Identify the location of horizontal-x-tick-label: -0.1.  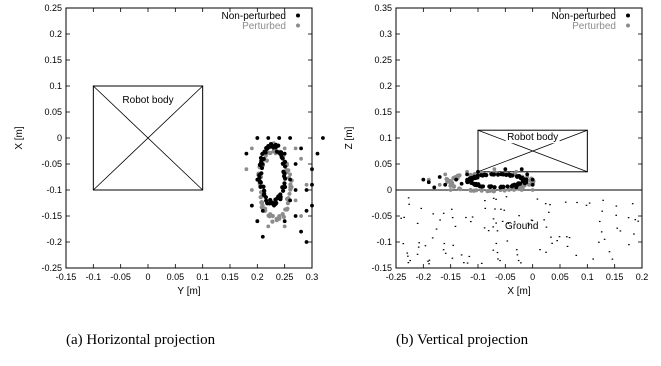
(94, 277).